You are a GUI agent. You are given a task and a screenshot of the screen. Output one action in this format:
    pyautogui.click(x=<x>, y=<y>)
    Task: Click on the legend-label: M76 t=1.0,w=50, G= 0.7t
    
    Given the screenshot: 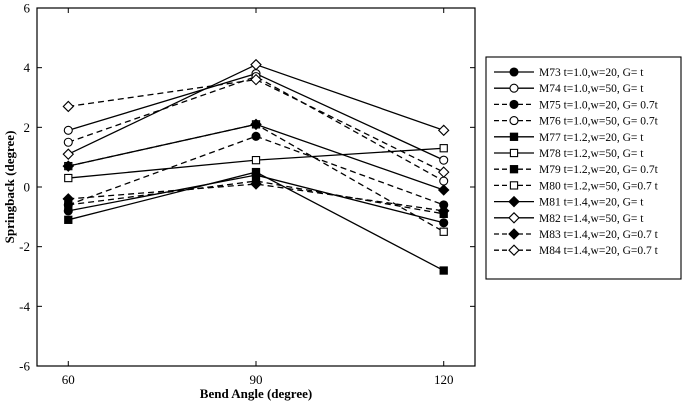 What is the action you would take?
    pyautogui.click(x=599, y=122)
    